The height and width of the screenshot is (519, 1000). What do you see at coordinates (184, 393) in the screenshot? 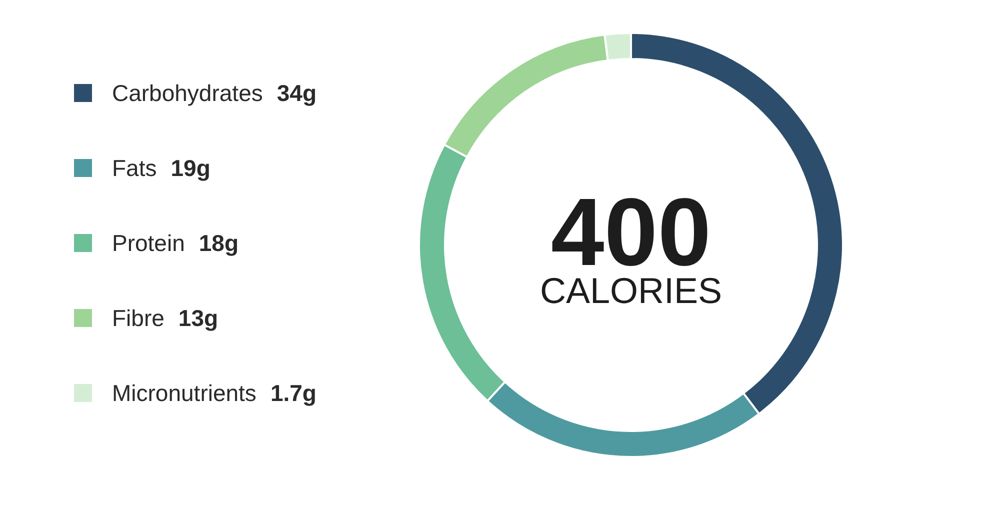
I see `legend-label: Micronutrients` at bounding box center [184, 393].